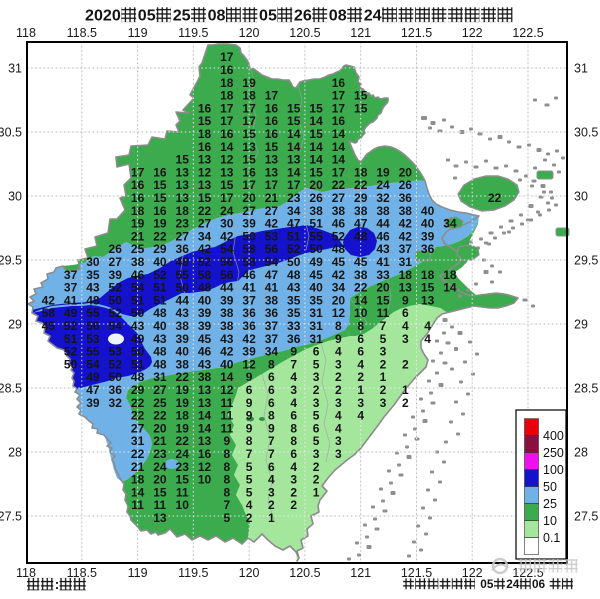  I want to click on svg-text: 12, so click(205, 172).